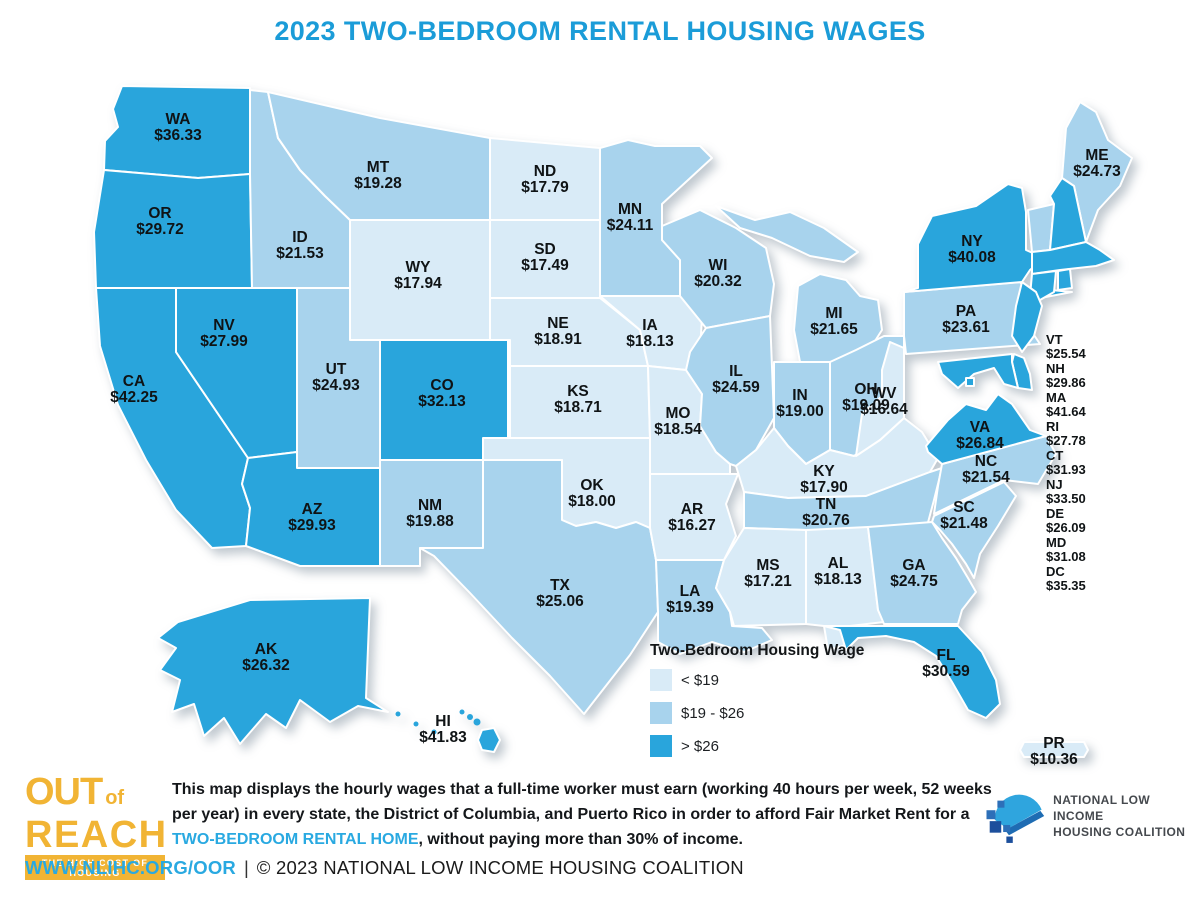 The width and height of the screenshot is (1200, 900). What do you see at coordinates (884, 401) in the screenshot?
I see `state-label-WV: WV $16.64` at bounding box center [884, 401].